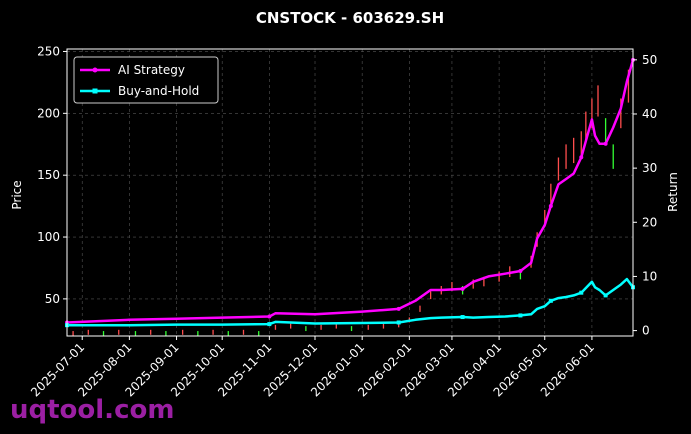 The width and height of the screenshot is (691, 434). What do you see at coordinates (649, 60) in the screenshot?
I see `y2-tick-label: 50` at bounding box center [649, 60].